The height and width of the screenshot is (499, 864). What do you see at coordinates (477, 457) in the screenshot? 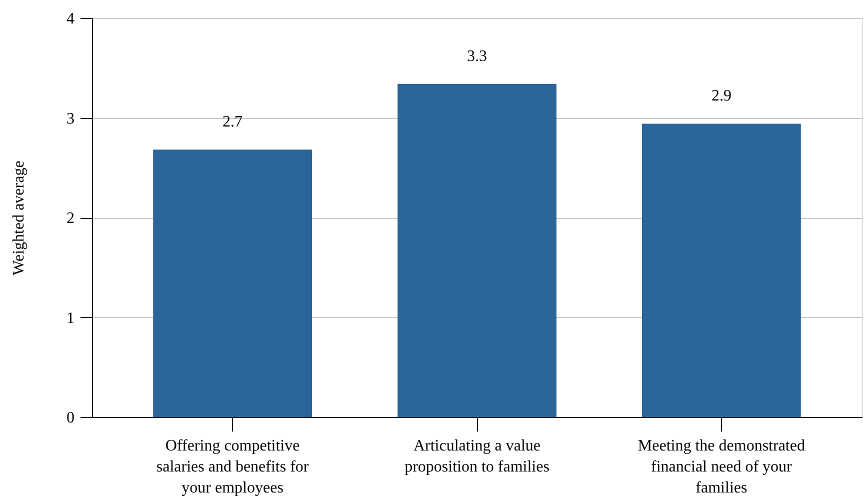
I see `x-tick-label: Articulating a value proposition to families` at bounding box center [477, 457].